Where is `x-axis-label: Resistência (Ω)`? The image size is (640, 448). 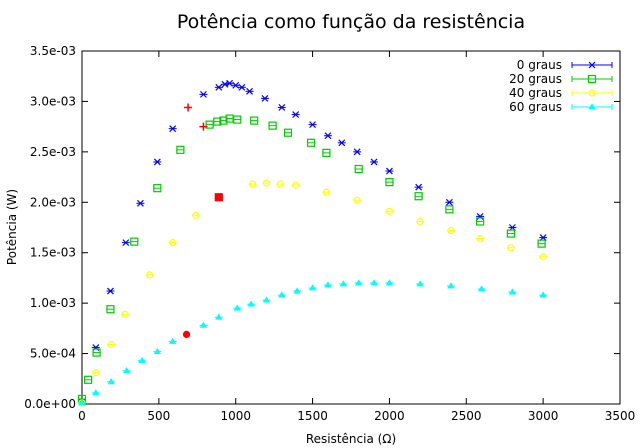 x-axis-label: Resistência (Ω) is located at coordinates (351, 439).